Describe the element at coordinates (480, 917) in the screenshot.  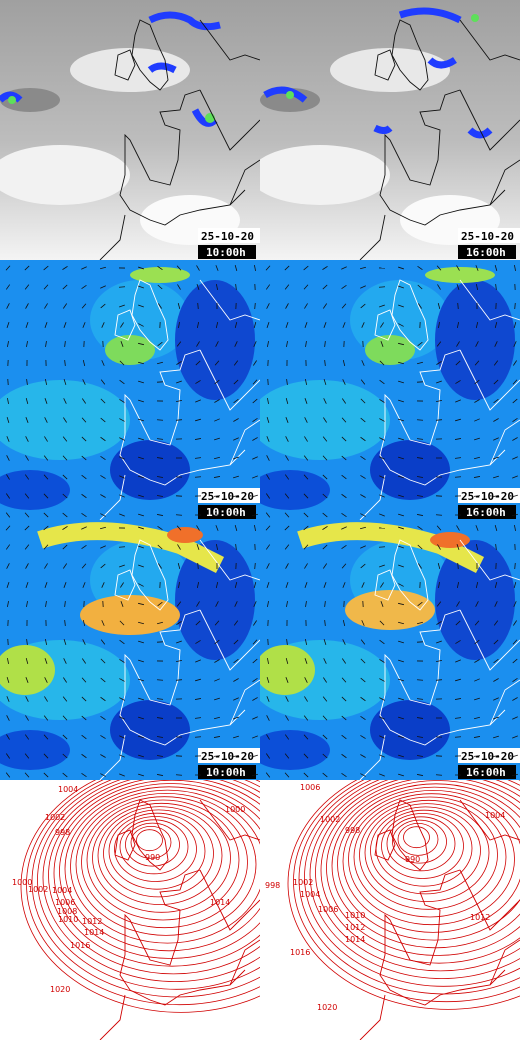
I see `isobar-label: 1012` at that location.